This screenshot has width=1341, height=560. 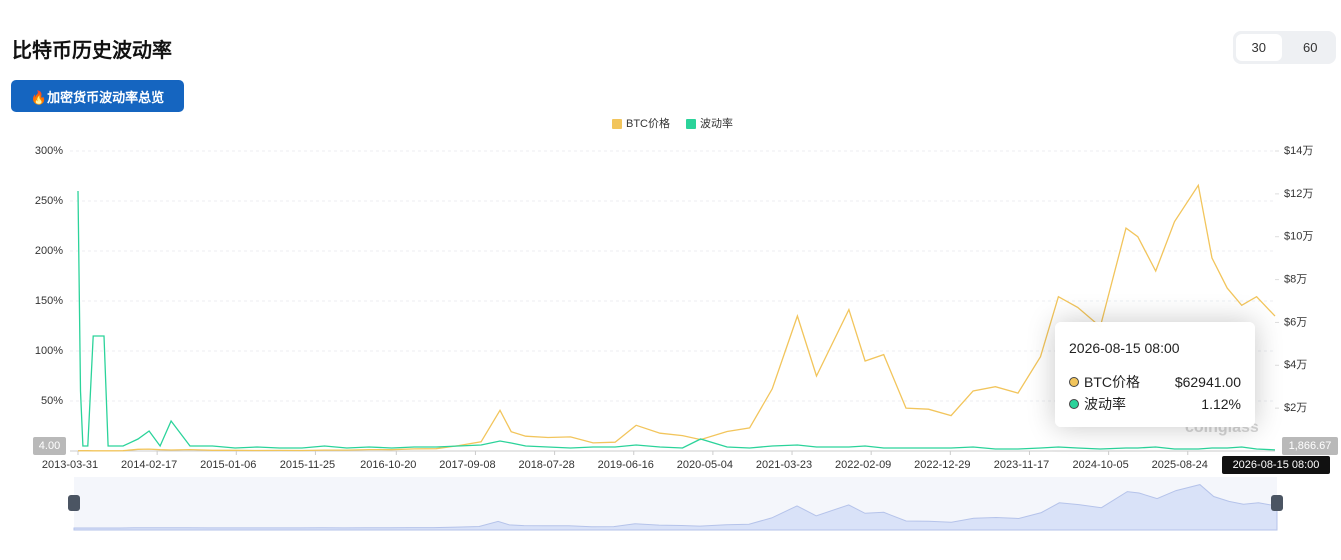 I want to click on y2-tick-label: $6万, so click(x=1295, y=322).